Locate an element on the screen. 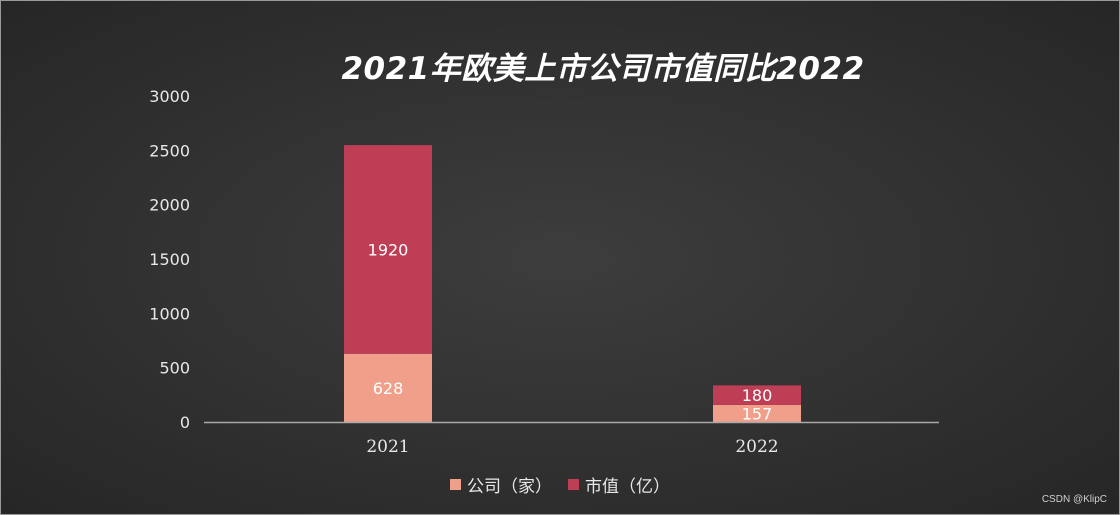  watermark: CSDN @KlipC is located at coordinates (1074, 499).